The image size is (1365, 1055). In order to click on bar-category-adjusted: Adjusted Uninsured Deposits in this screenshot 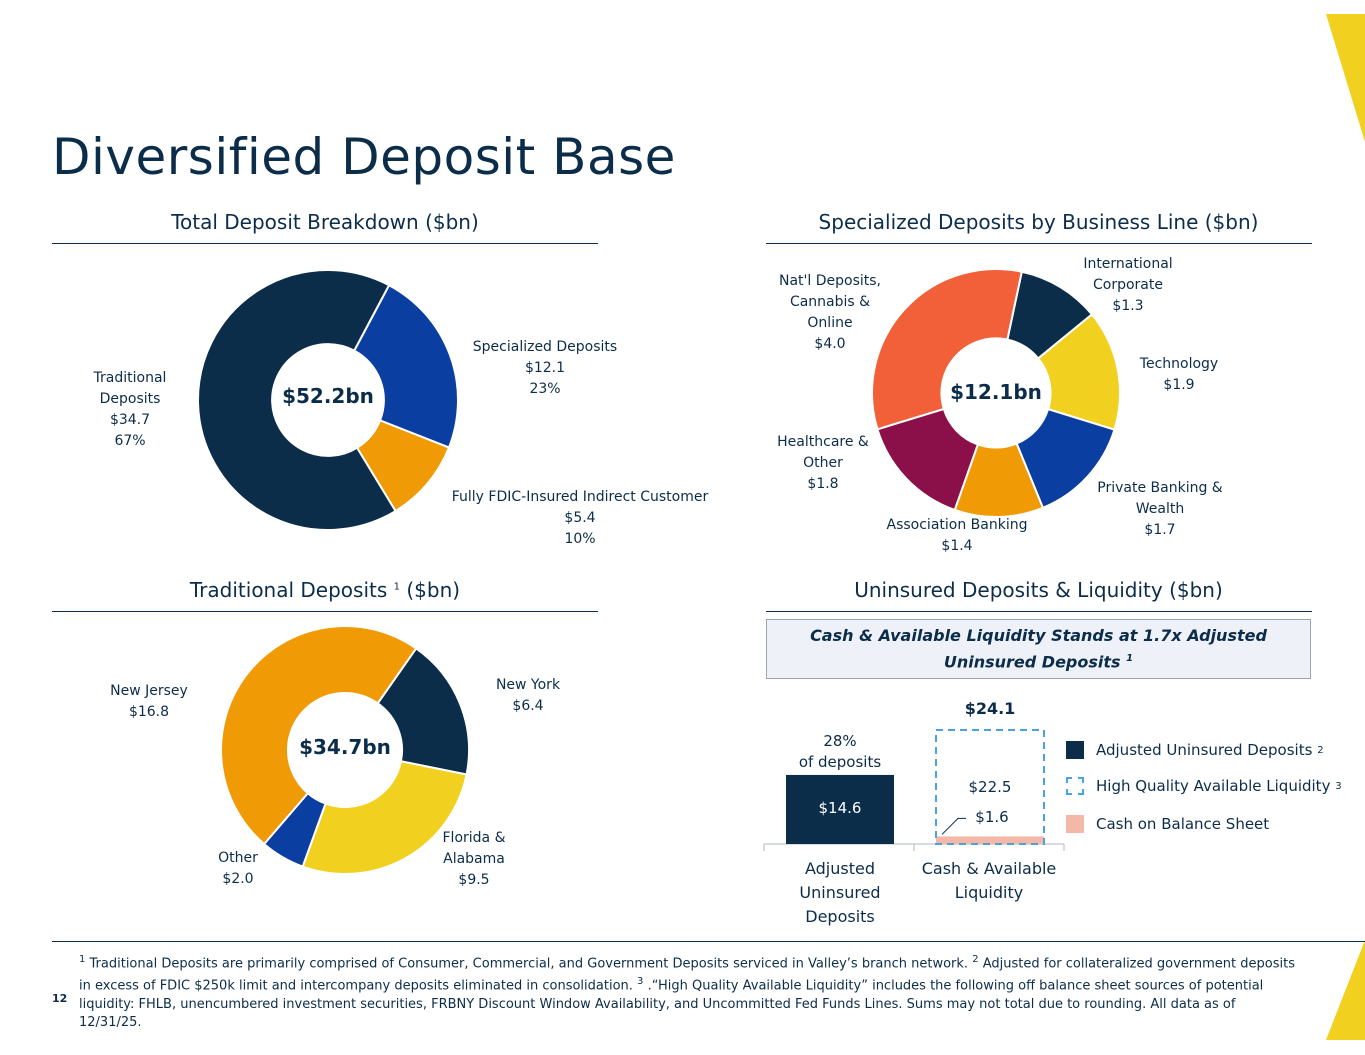, I will do `click(840, 892)`.